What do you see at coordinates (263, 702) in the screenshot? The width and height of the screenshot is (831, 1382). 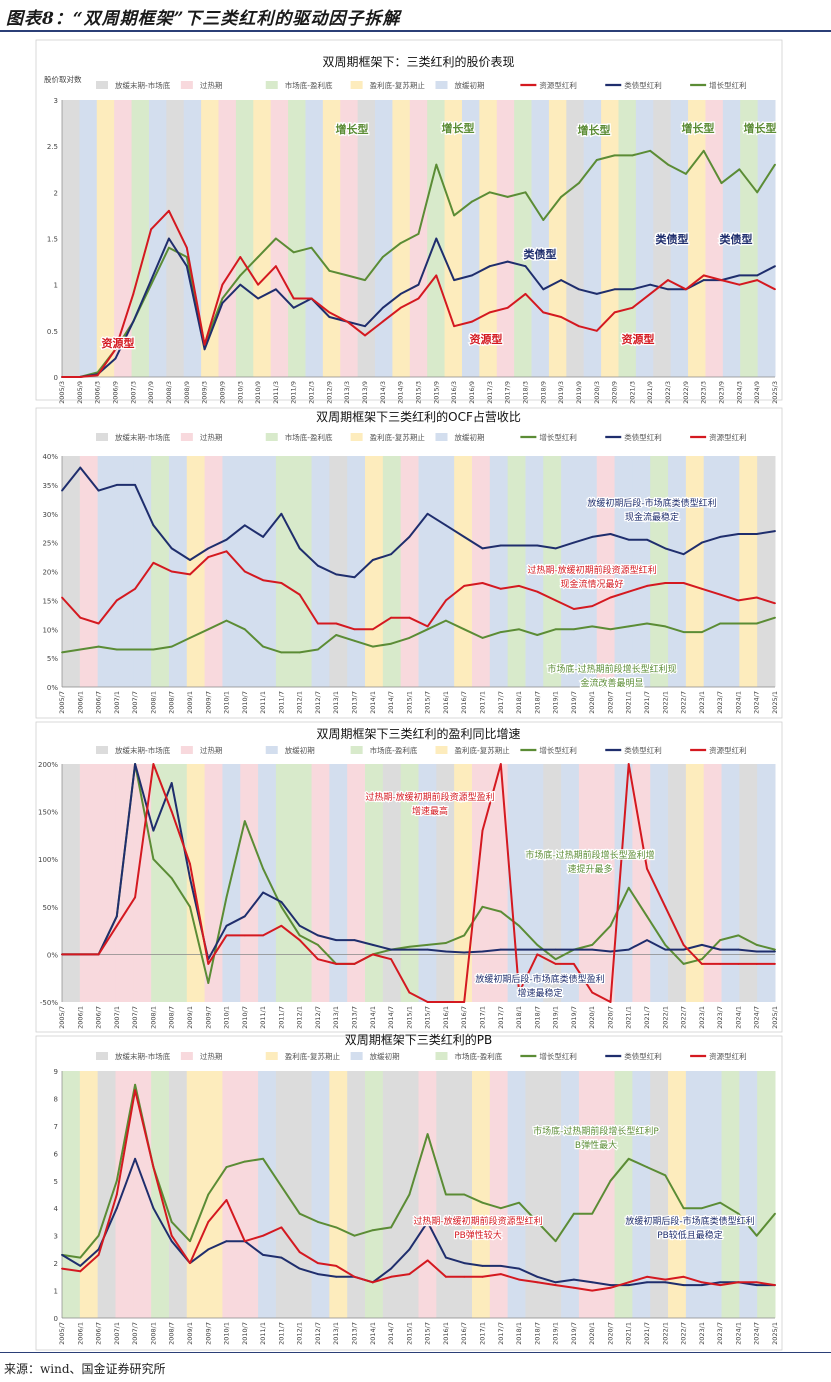 I see `x-tick-label: 2011/1` at bounding box center [263, 702].